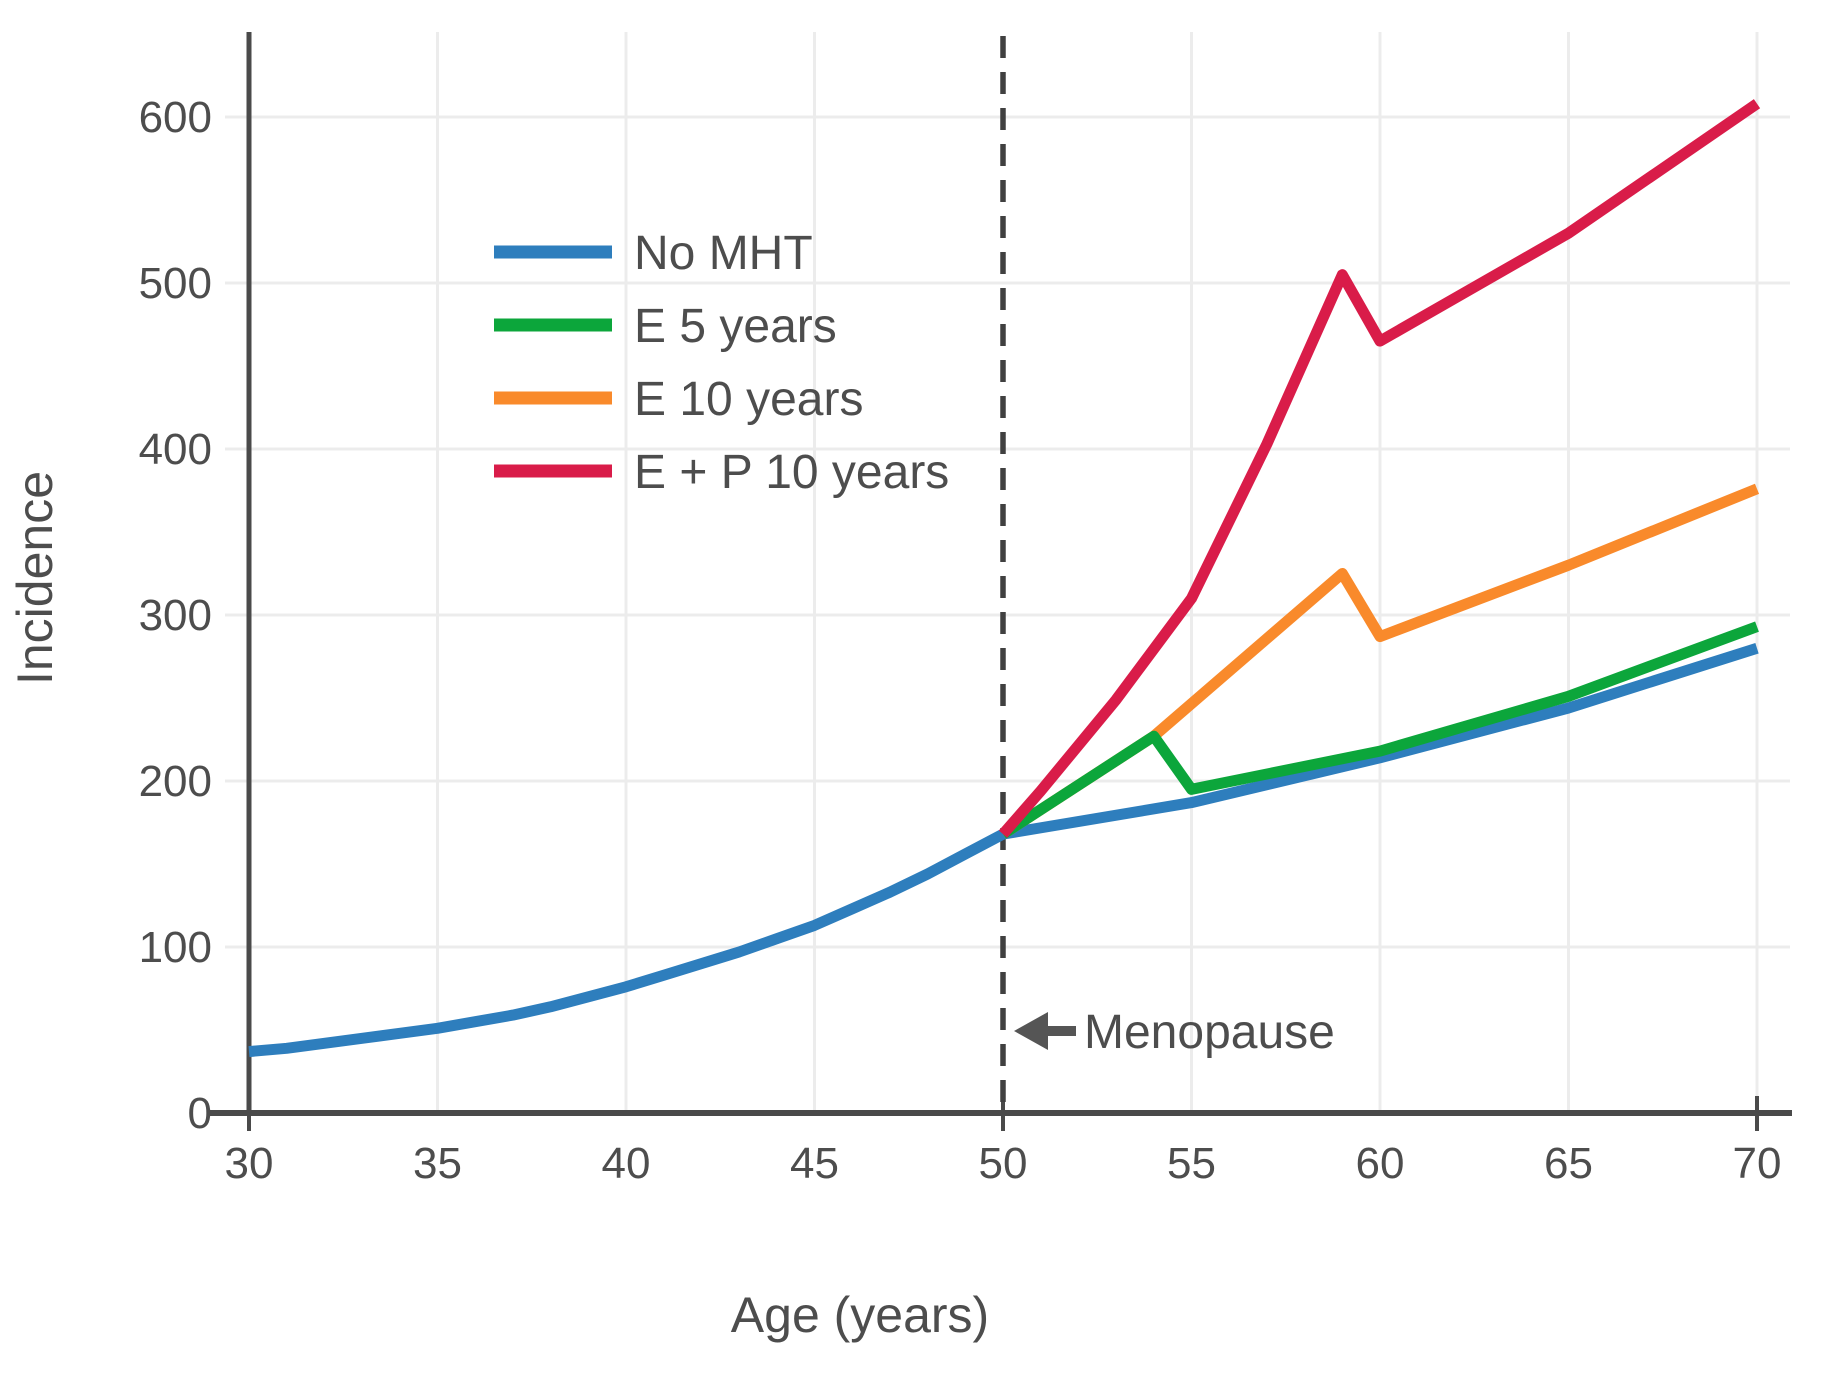  I want to click on arrow-left-icon, so click(1031, 1031).